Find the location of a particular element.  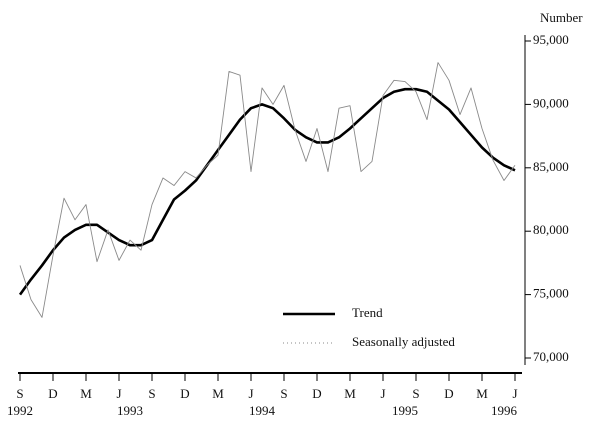

year-label: 1994 is located at coordinates (262, 410).